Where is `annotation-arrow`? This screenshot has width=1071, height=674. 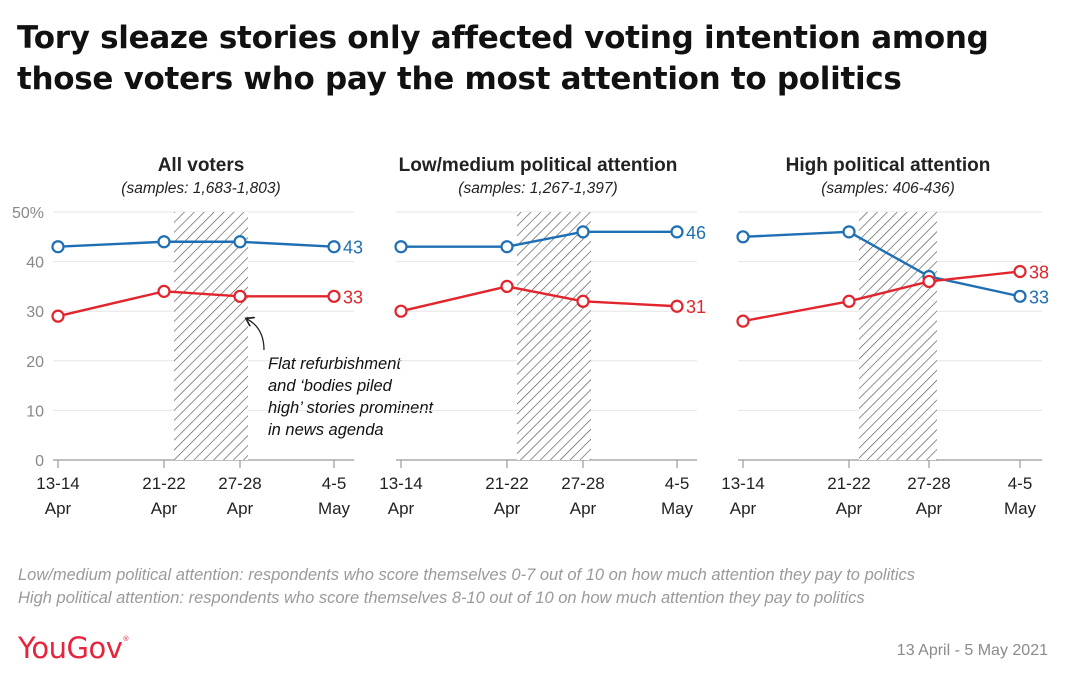 annotation-arrow is located at coordinates (256, 335).